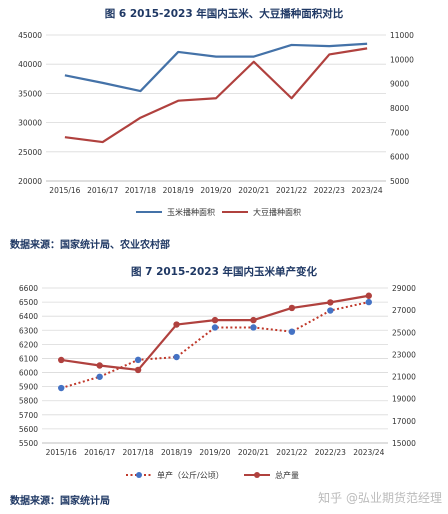 This screenshot has width=448, height=514. What do you see at coordinates (28, 358) in the screenshot?
I see `y-left-tick-label: 6100` at bounding box center [28, 358].